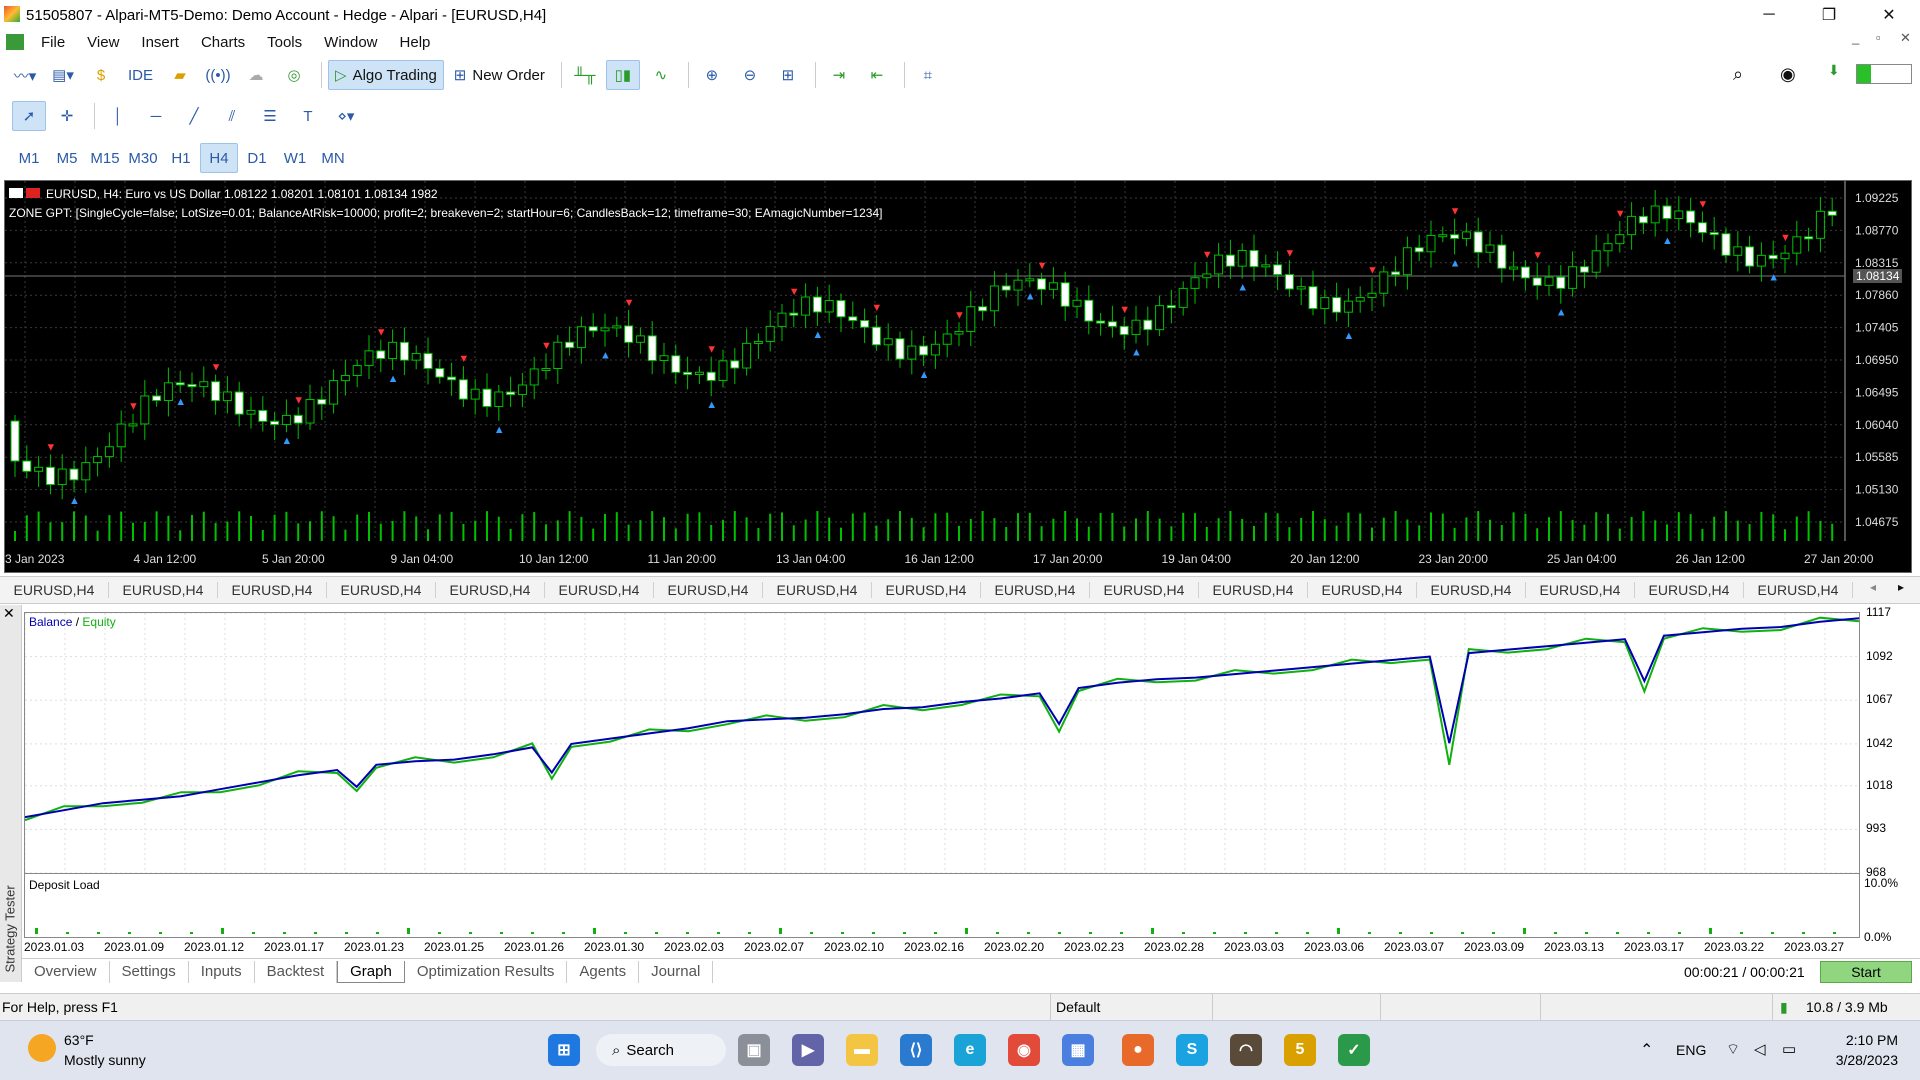  What do you see at coordinates (415, 42) in the screenshot?
I see `menu-help: Help` at bounding box center [415, 42].